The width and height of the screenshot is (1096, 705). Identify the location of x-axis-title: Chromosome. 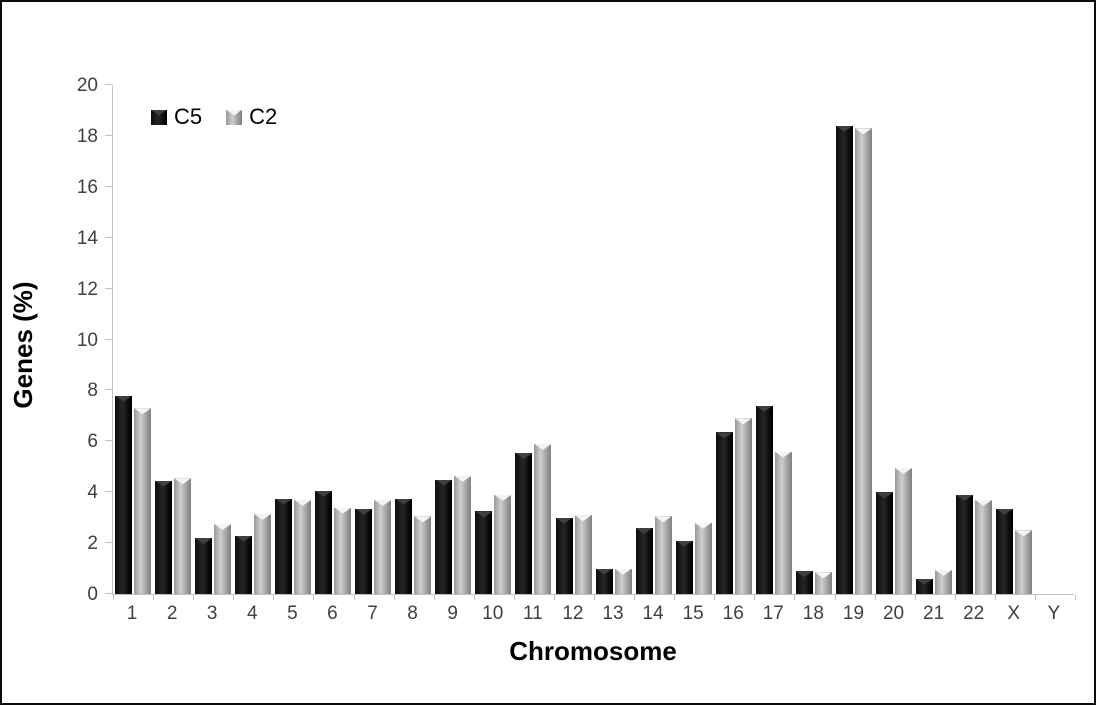
(593, 651).